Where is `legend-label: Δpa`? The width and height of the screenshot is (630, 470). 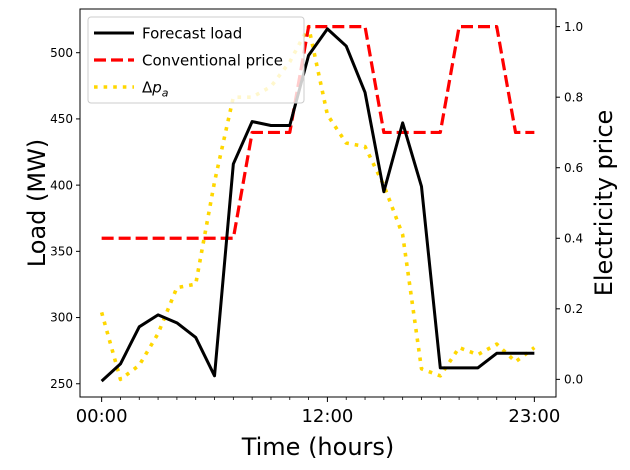
legend-label: Δpa is located at coordinates (155, 89).